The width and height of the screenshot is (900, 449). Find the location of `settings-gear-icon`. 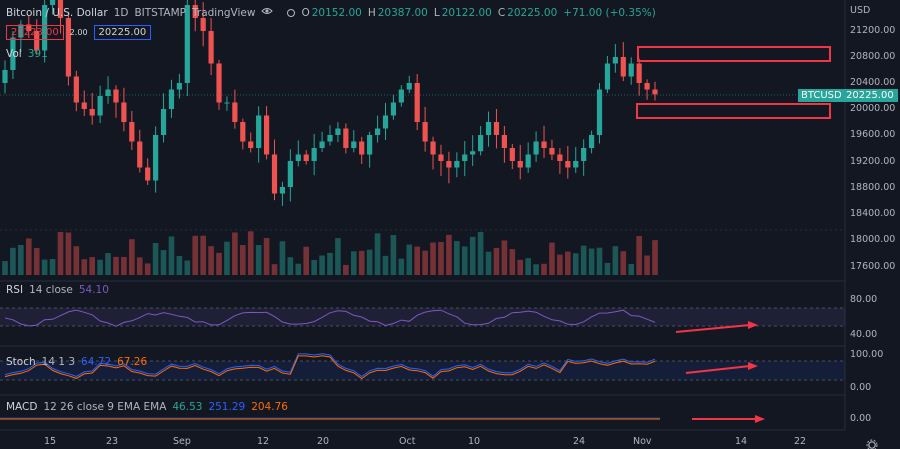

settings-gear-icon is located at coordinates (872, 442).